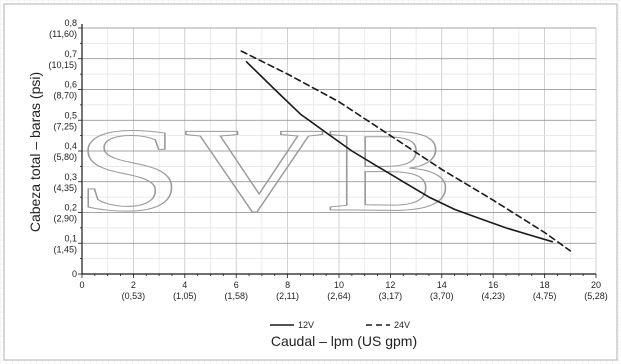 Image resolution: width=621 pixels, height=364 pixels. I want to click on x-tick-label: 14, so click(442, 285).